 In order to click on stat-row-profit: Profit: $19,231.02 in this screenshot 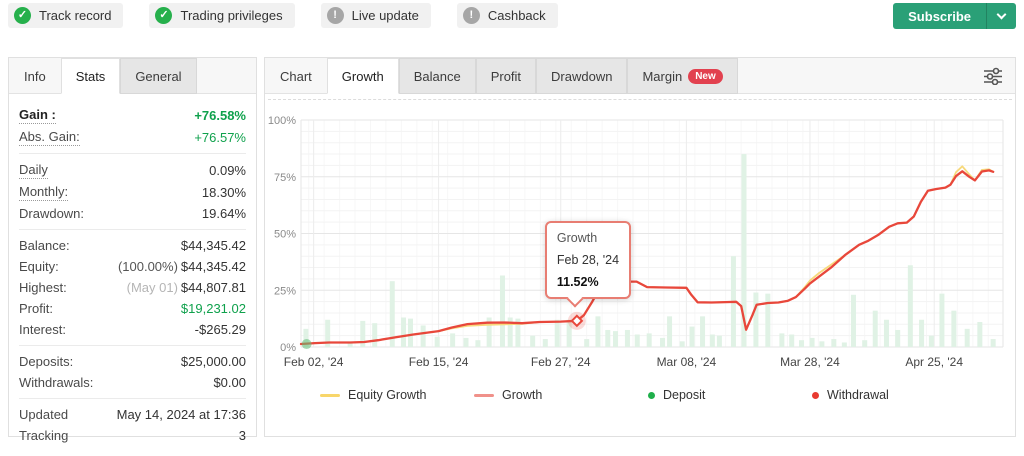, I will do `click(132, 308)`.